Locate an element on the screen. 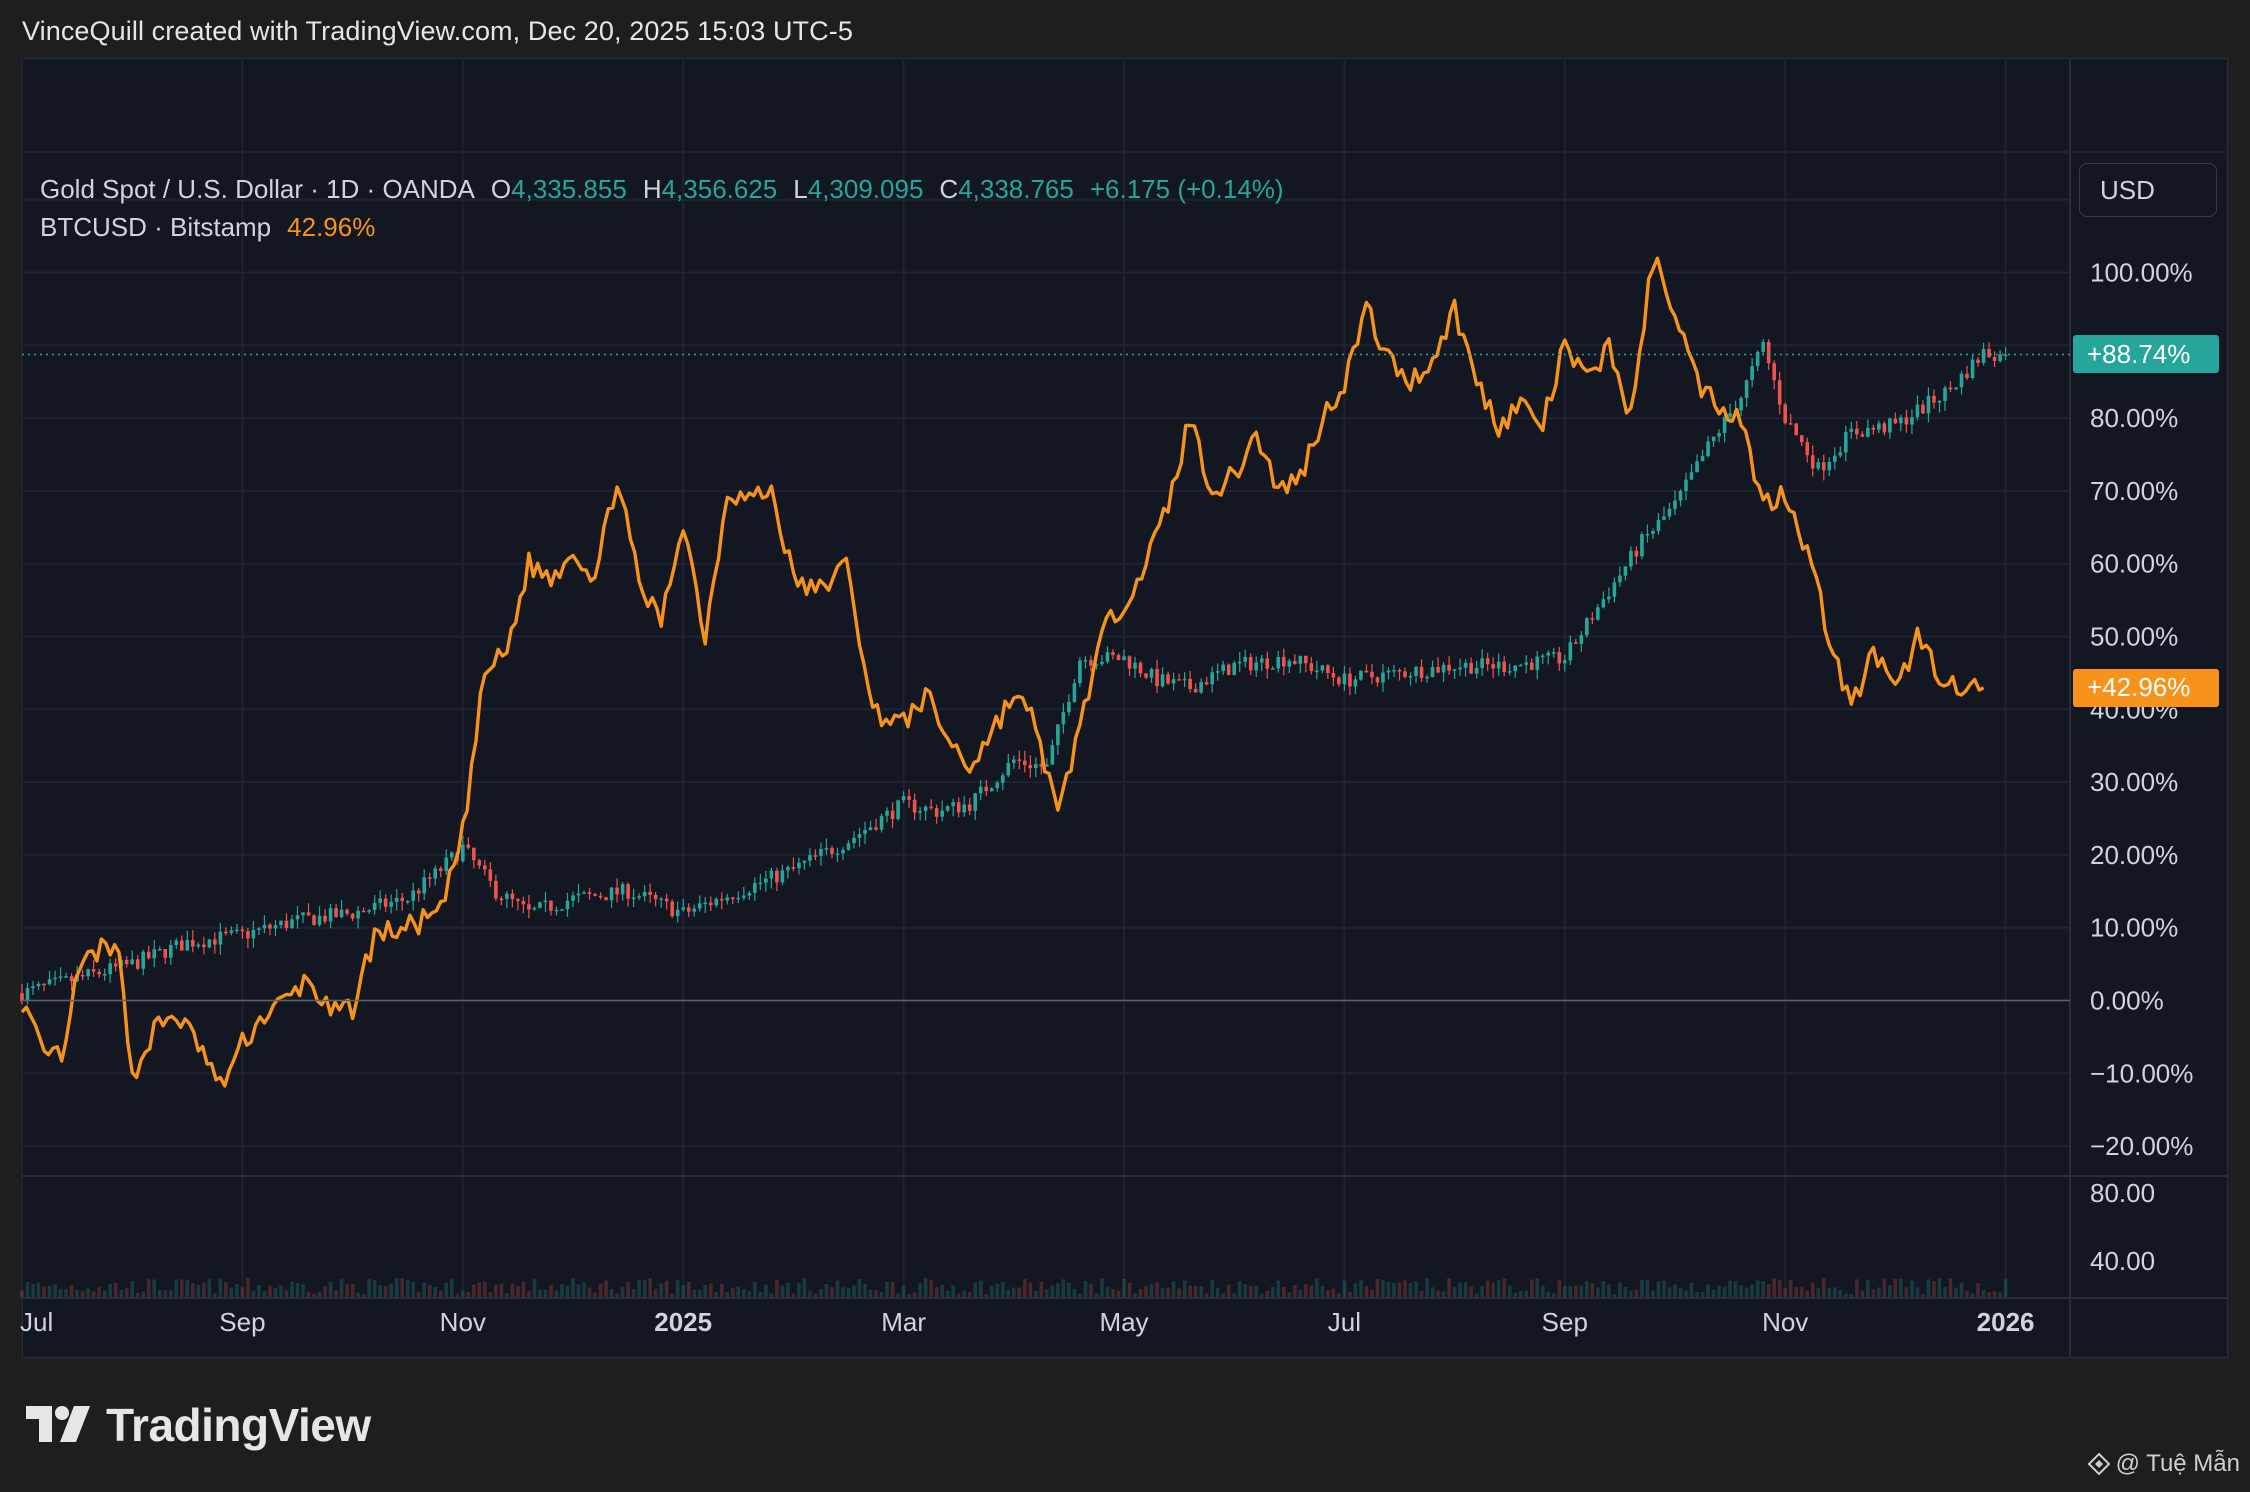 The width and height of the screenshot is (2250, 1492). y-axis-label: 100.00% is located at coordinates (2141, 273).